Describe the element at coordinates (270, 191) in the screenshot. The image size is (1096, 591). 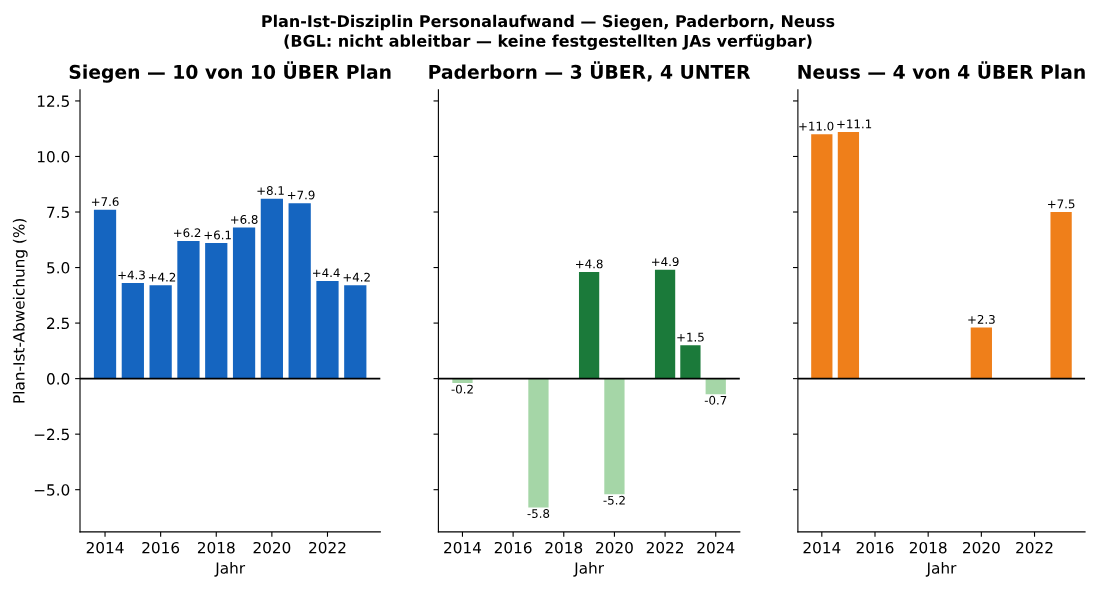
I see `data-label: +8.1` at that location.